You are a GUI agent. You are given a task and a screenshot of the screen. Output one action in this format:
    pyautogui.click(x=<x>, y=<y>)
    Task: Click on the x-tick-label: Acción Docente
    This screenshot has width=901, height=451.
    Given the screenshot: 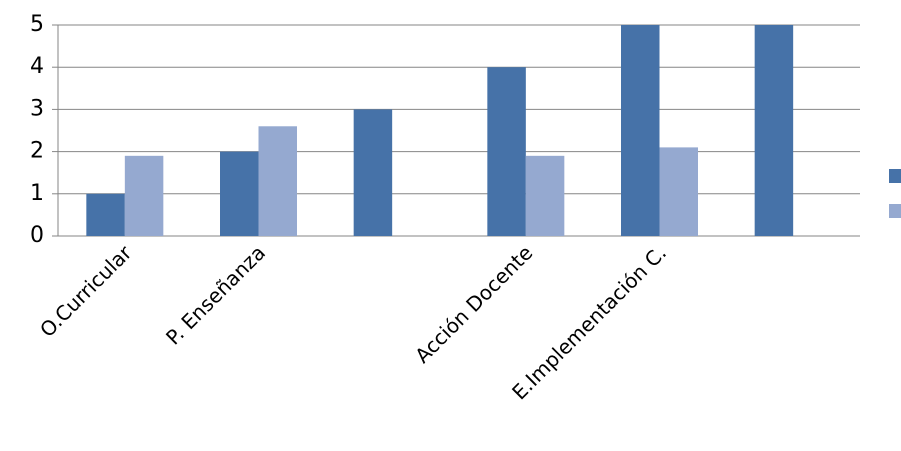 What is the action you would take?
    pyautogui.click(x=473, y=304)
    